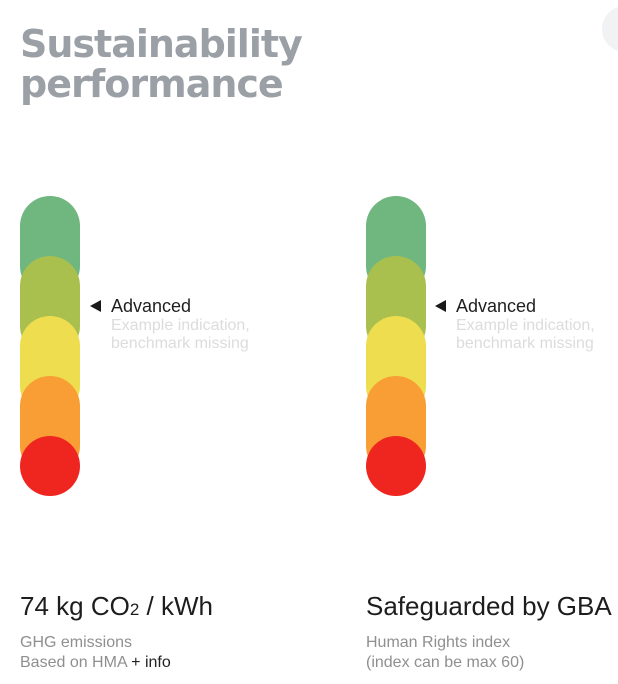 The image size is (618, 684). What do you see at coordinates (525, 343) in the screenshot?
I see `human-rights-level-note-line2: benchmark missing` at bounding box center [525, 343].